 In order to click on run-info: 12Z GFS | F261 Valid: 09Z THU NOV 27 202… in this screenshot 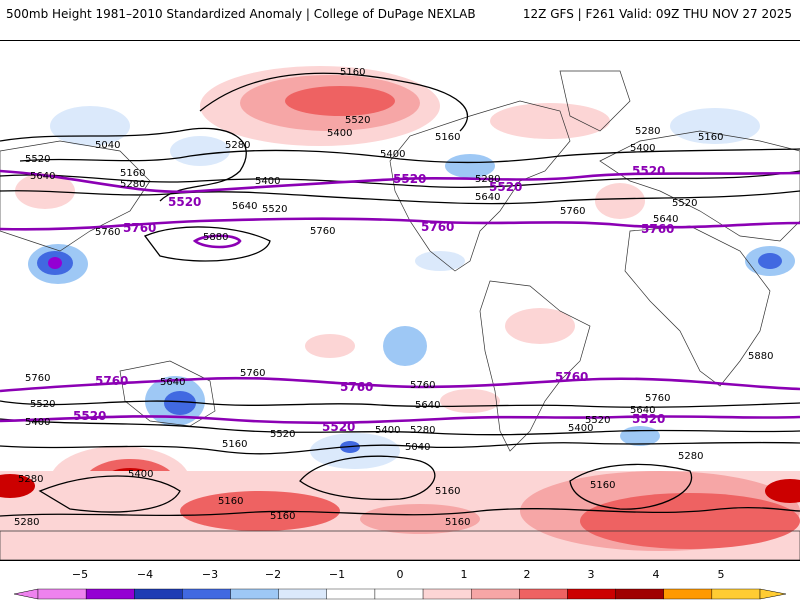, I will do `click(657, 14)`.